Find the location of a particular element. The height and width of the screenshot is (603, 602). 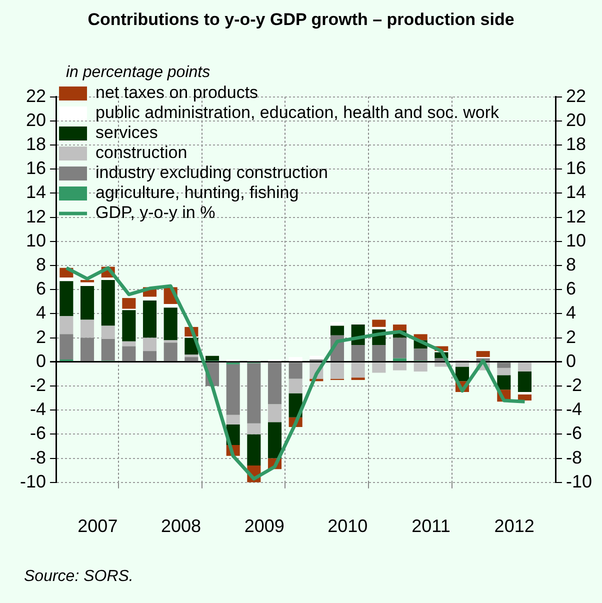

source-note: Source: SORS. is located at coordinates (79, 577).